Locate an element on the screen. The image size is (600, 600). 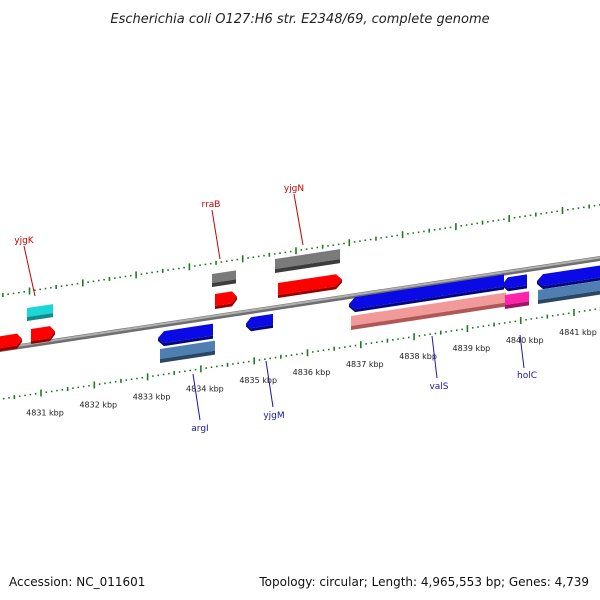
feature-gene-yjgn-grey is located at coordinates (307, 261).